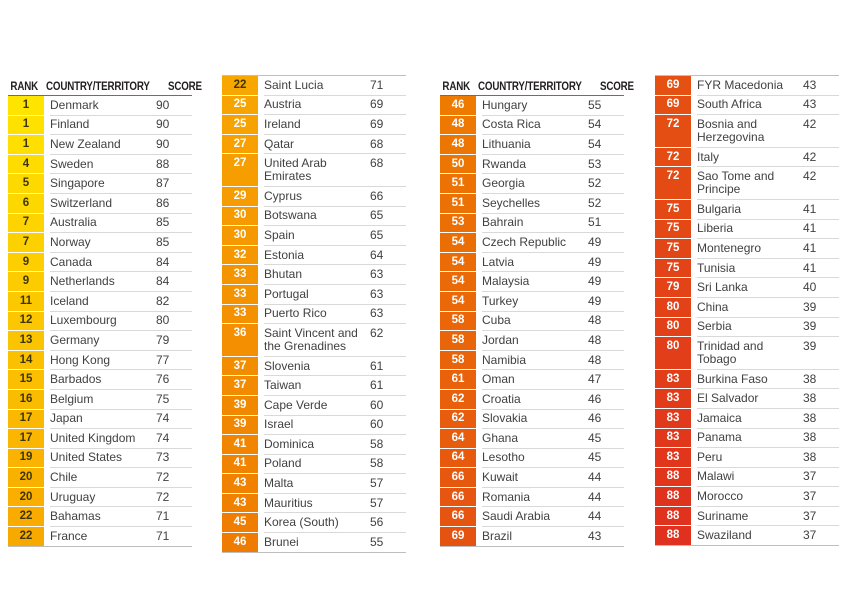  What do you see at coordinates (26, 320) in the screenshot?
I see `rank-cell: 12` at bounding box center [26, 320].